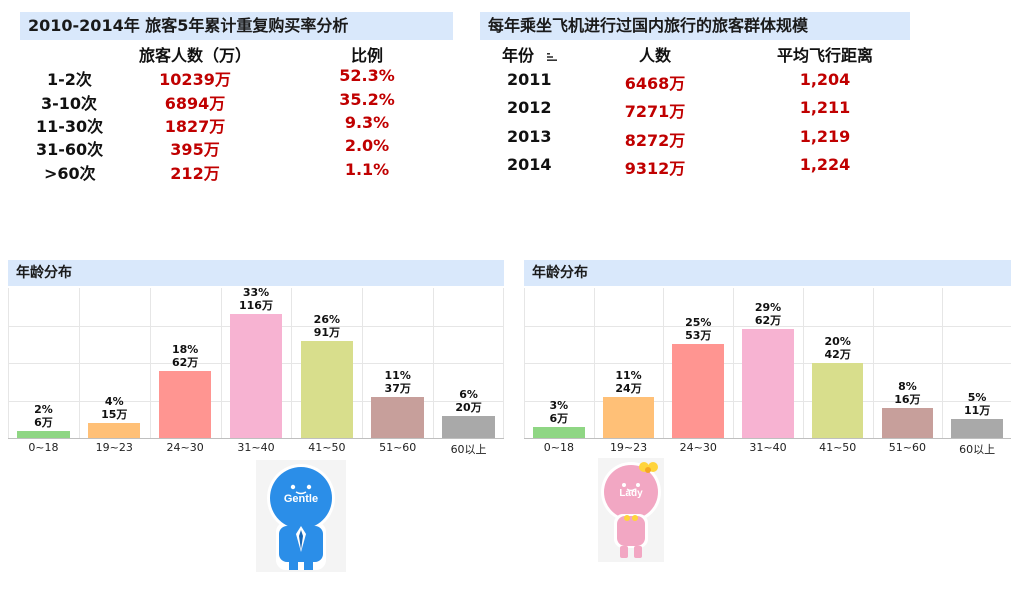 Image resolution: width=1011 pixels, height=590 pixels. Describe the element at coordinates (977, 411) in the screenshot. I see `bar-count-label: 11万` at that location.